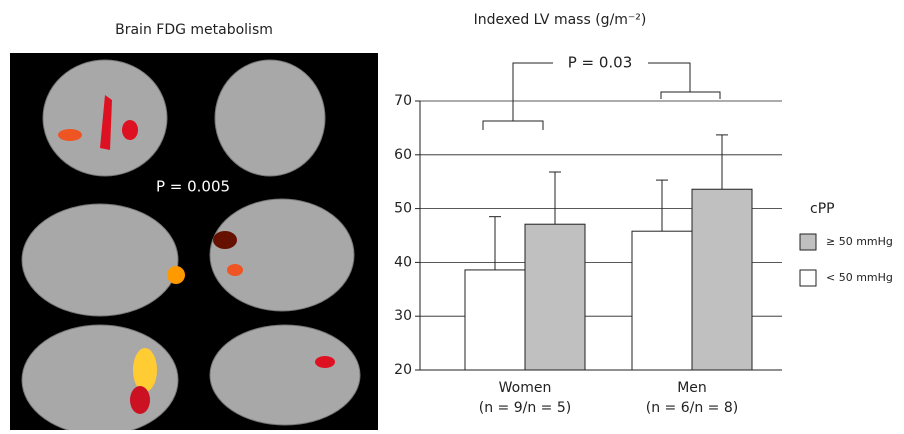 Image resolution: width=904 pixels, height=434 pixels. I want to click on image-annotation: P = 0.005, so click(193, 187).